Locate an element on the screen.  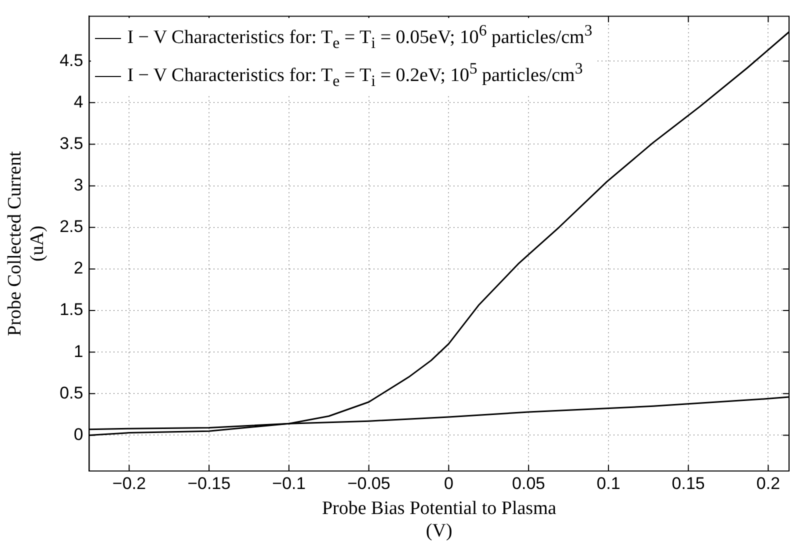
y-tick-label: 0 is located at coordinates (79, 434).